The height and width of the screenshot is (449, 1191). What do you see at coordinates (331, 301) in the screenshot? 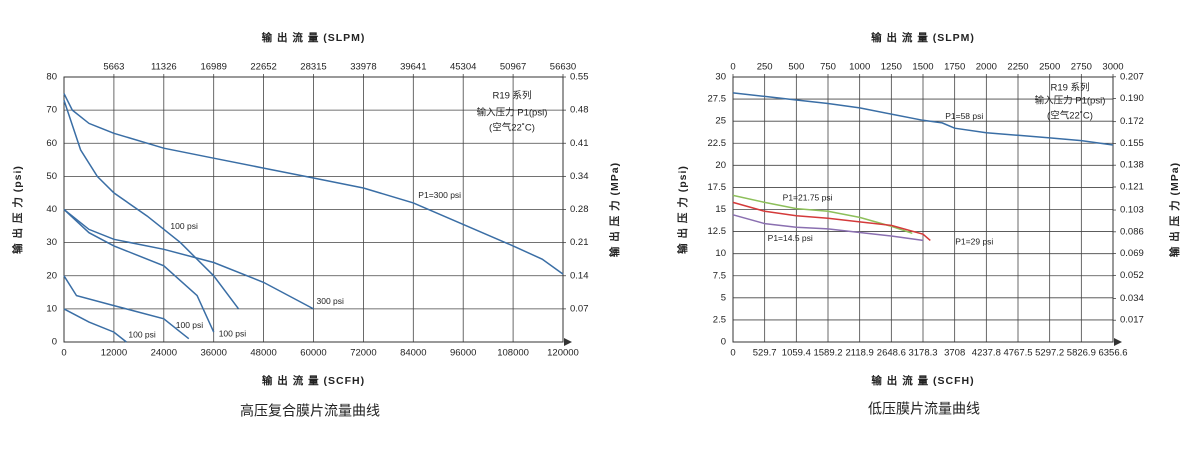
I see `series-label: 300 psi` at bounding box center [331, 301].